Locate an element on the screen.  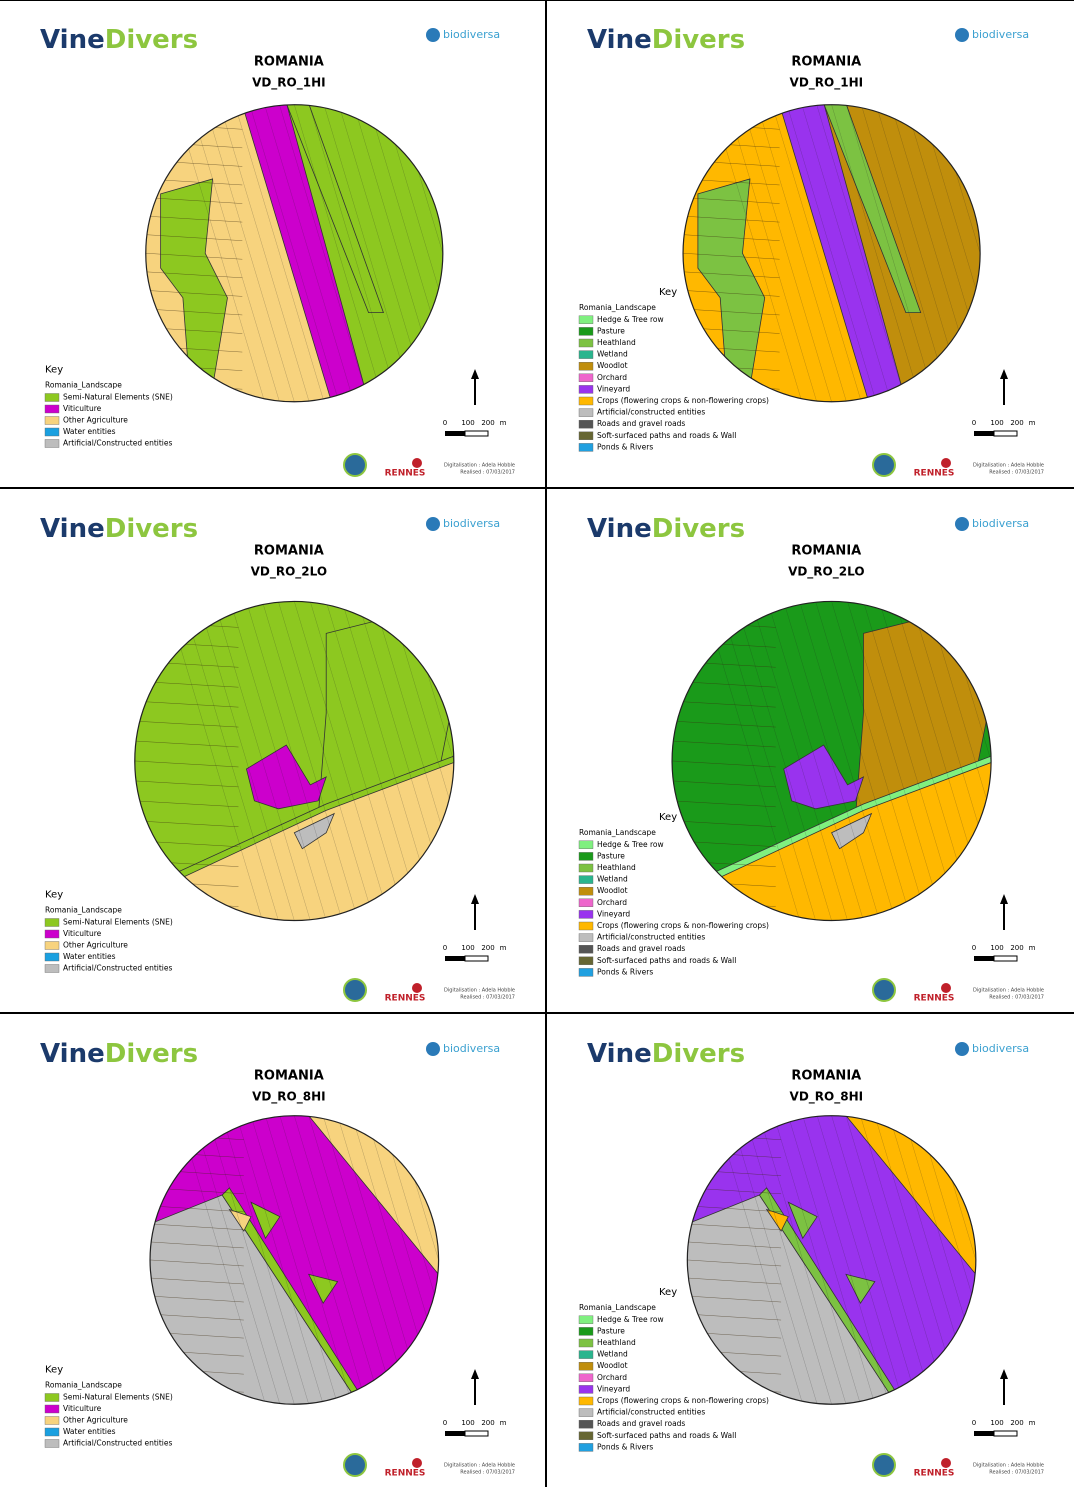
legend-label: Ponds & Rivers is located at coordinates (625, 446).